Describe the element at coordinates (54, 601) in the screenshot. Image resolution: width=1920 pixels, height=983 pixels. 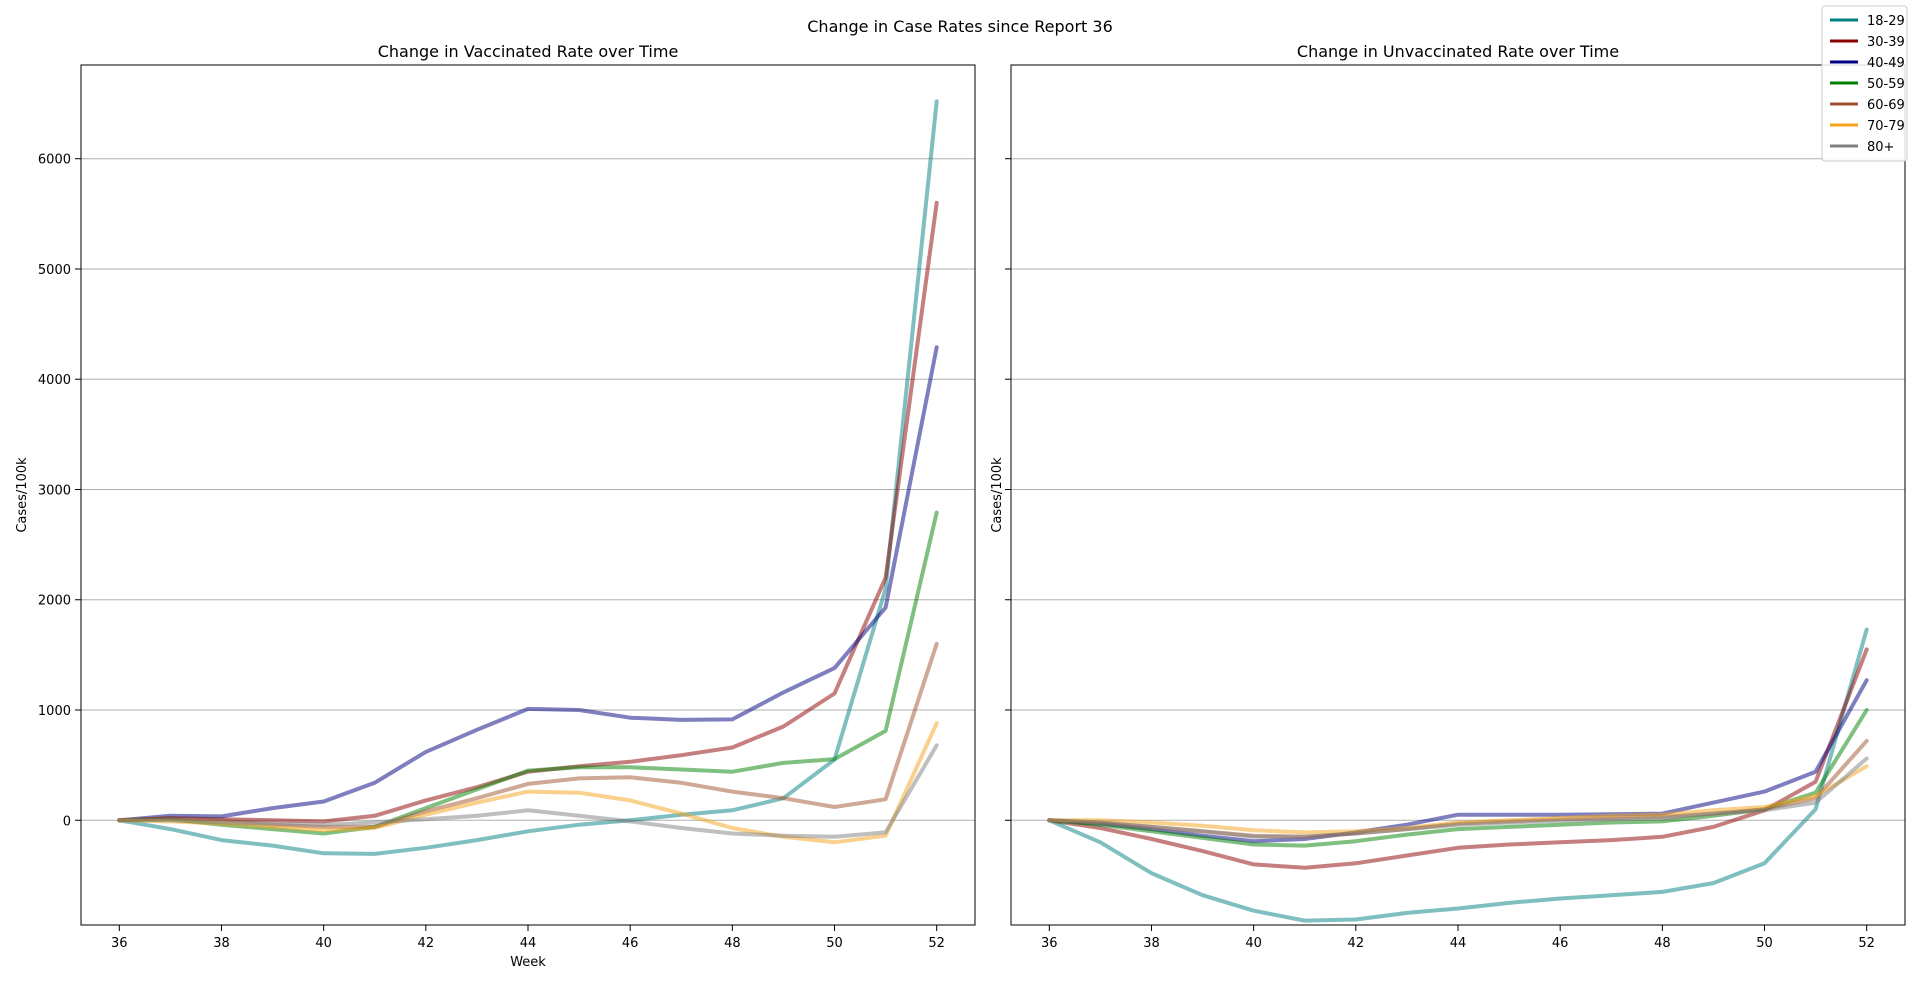
I see `y-tick-label: 2000` at that location.